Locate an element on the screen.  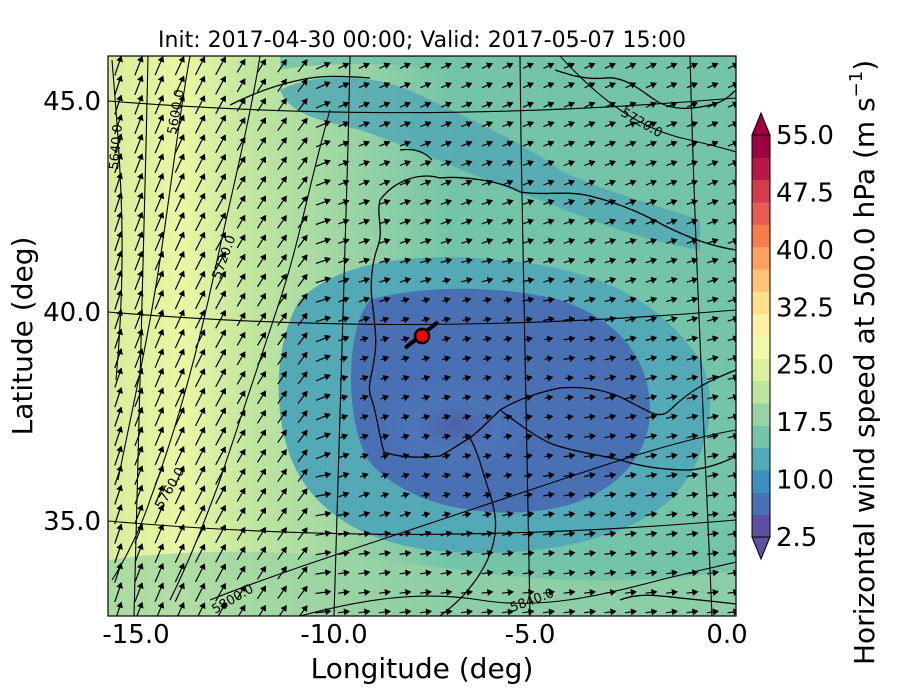
colorbar-tick-label: 40.0 is located at coordinates (805, 251).